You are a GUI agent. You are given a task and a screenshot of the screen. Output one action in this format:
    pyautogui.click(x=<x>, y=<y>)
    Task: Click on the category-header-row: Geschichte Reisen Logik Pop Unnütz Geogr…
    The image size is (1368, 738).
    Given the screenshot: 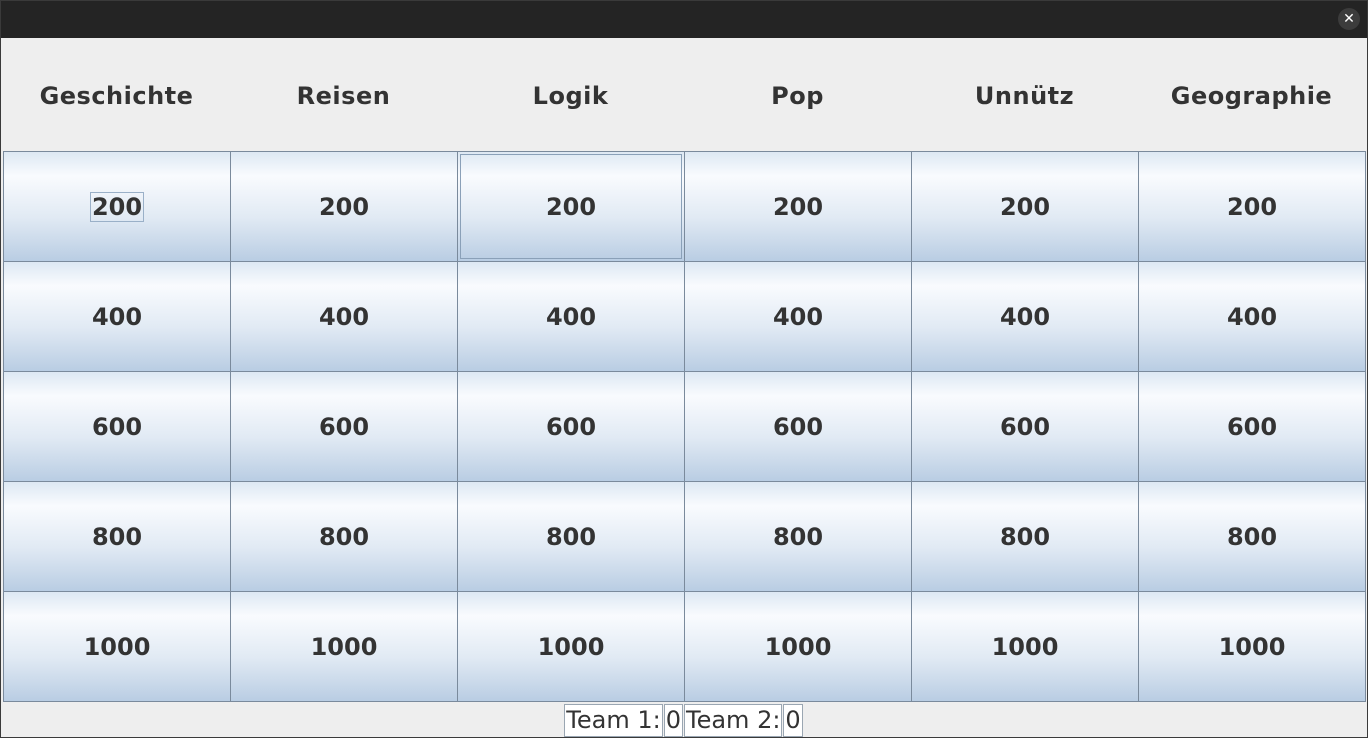 What is the action you would take?
    pyautogui.click(x=684, y=96)
    